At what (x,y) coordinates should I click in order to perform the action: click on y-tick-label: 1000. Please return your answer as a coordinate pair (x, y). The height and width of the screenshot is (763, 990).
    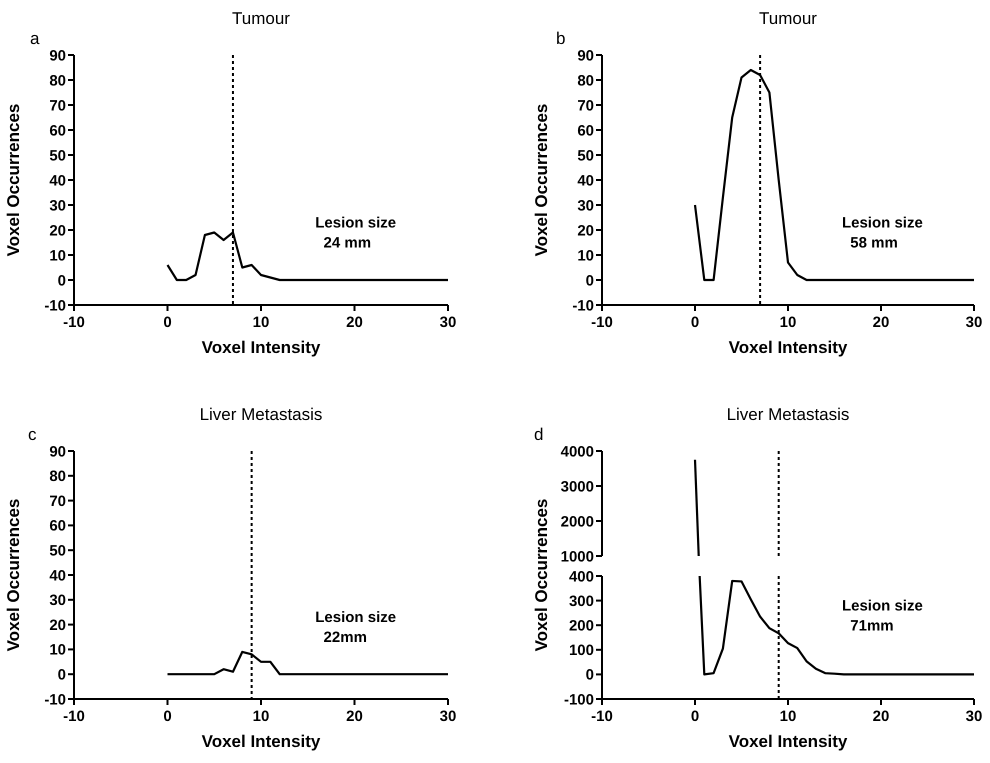
    Looking at the image, I should click on (577, 557).